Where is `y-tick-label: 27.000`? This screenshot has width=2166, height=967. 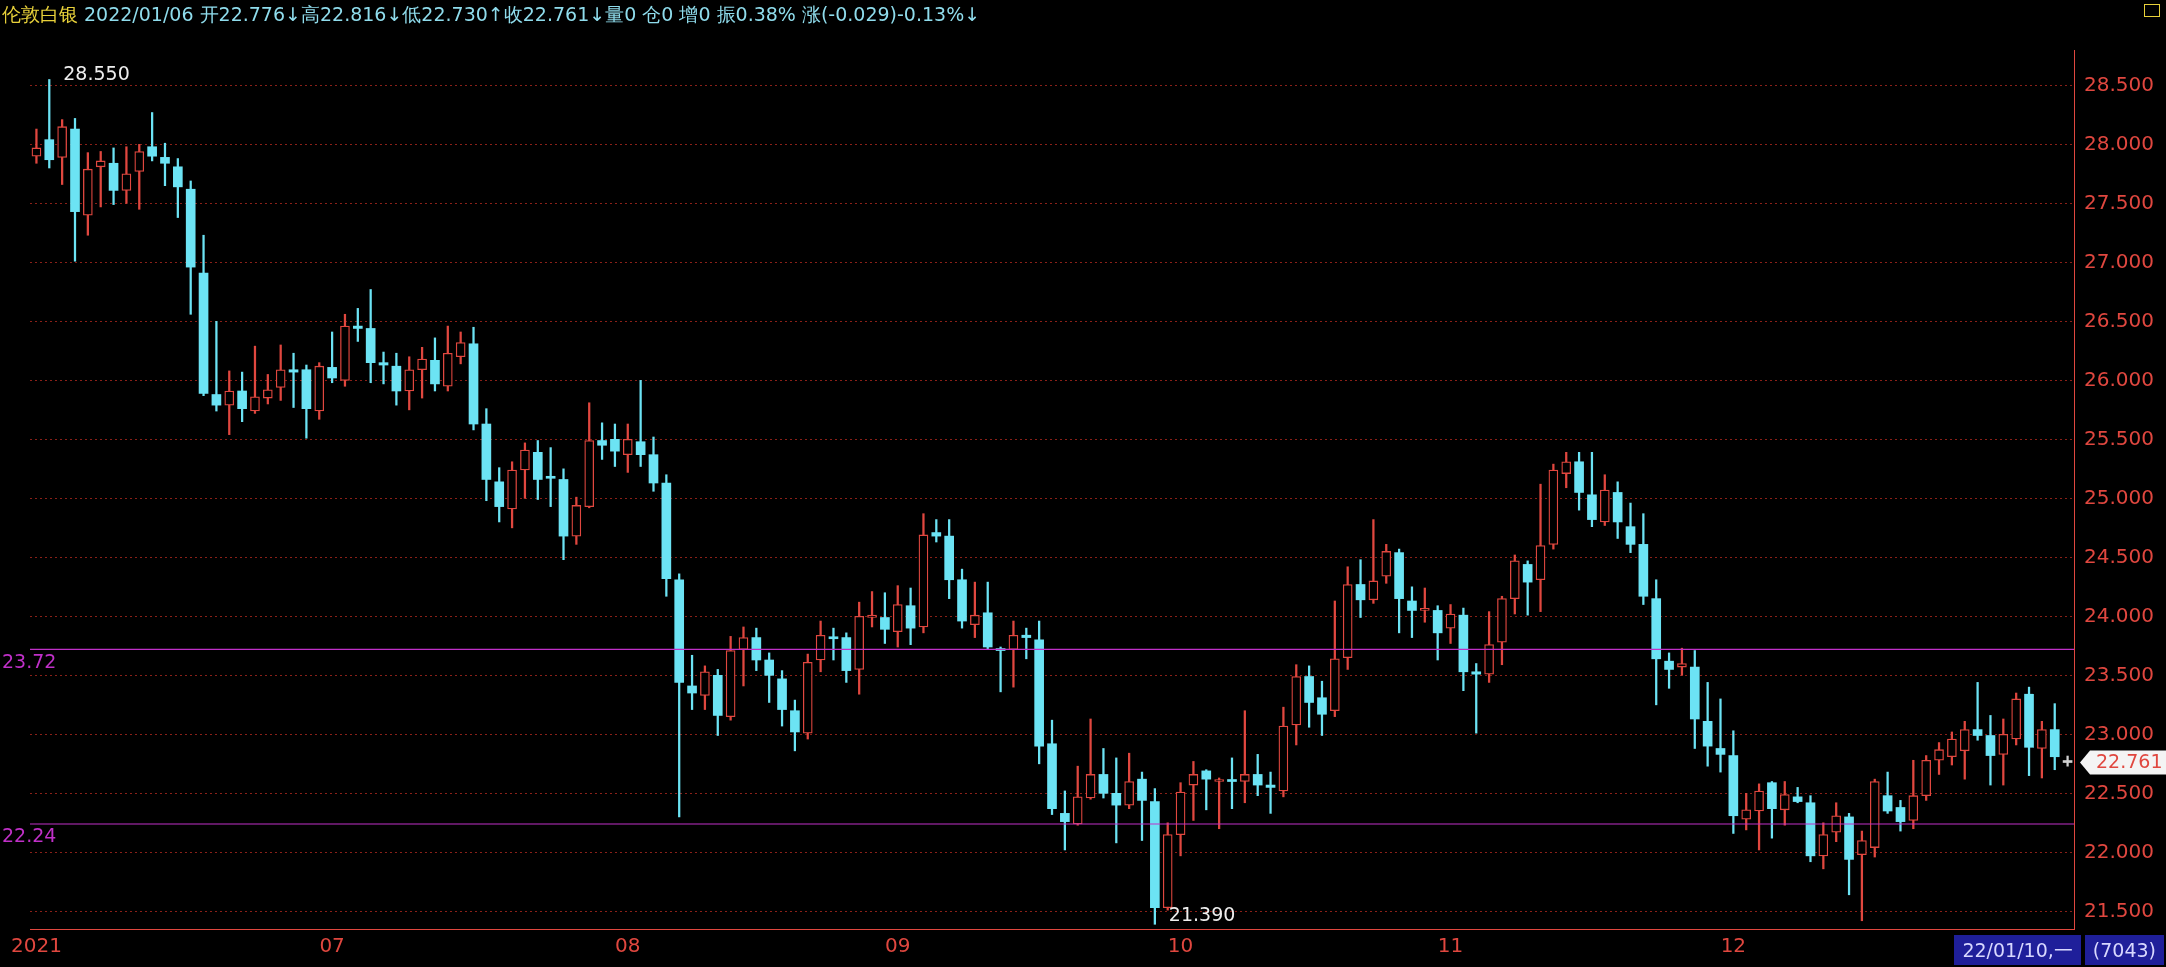
y-tick-label: 27.000 is located at coordinates (2119, 260).